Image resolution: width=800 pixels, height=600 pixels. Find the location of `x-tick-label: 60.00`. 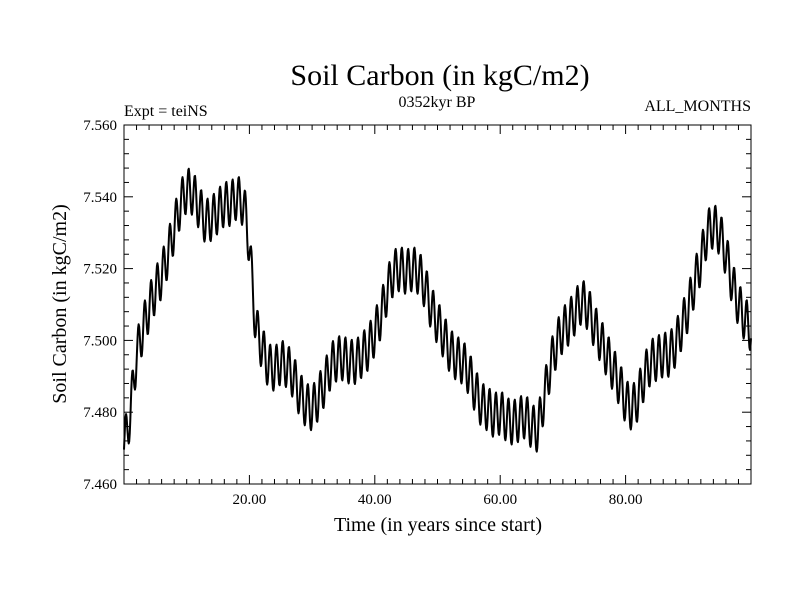

x-tick-label: 60.00 is located at coordinates (500, 500).